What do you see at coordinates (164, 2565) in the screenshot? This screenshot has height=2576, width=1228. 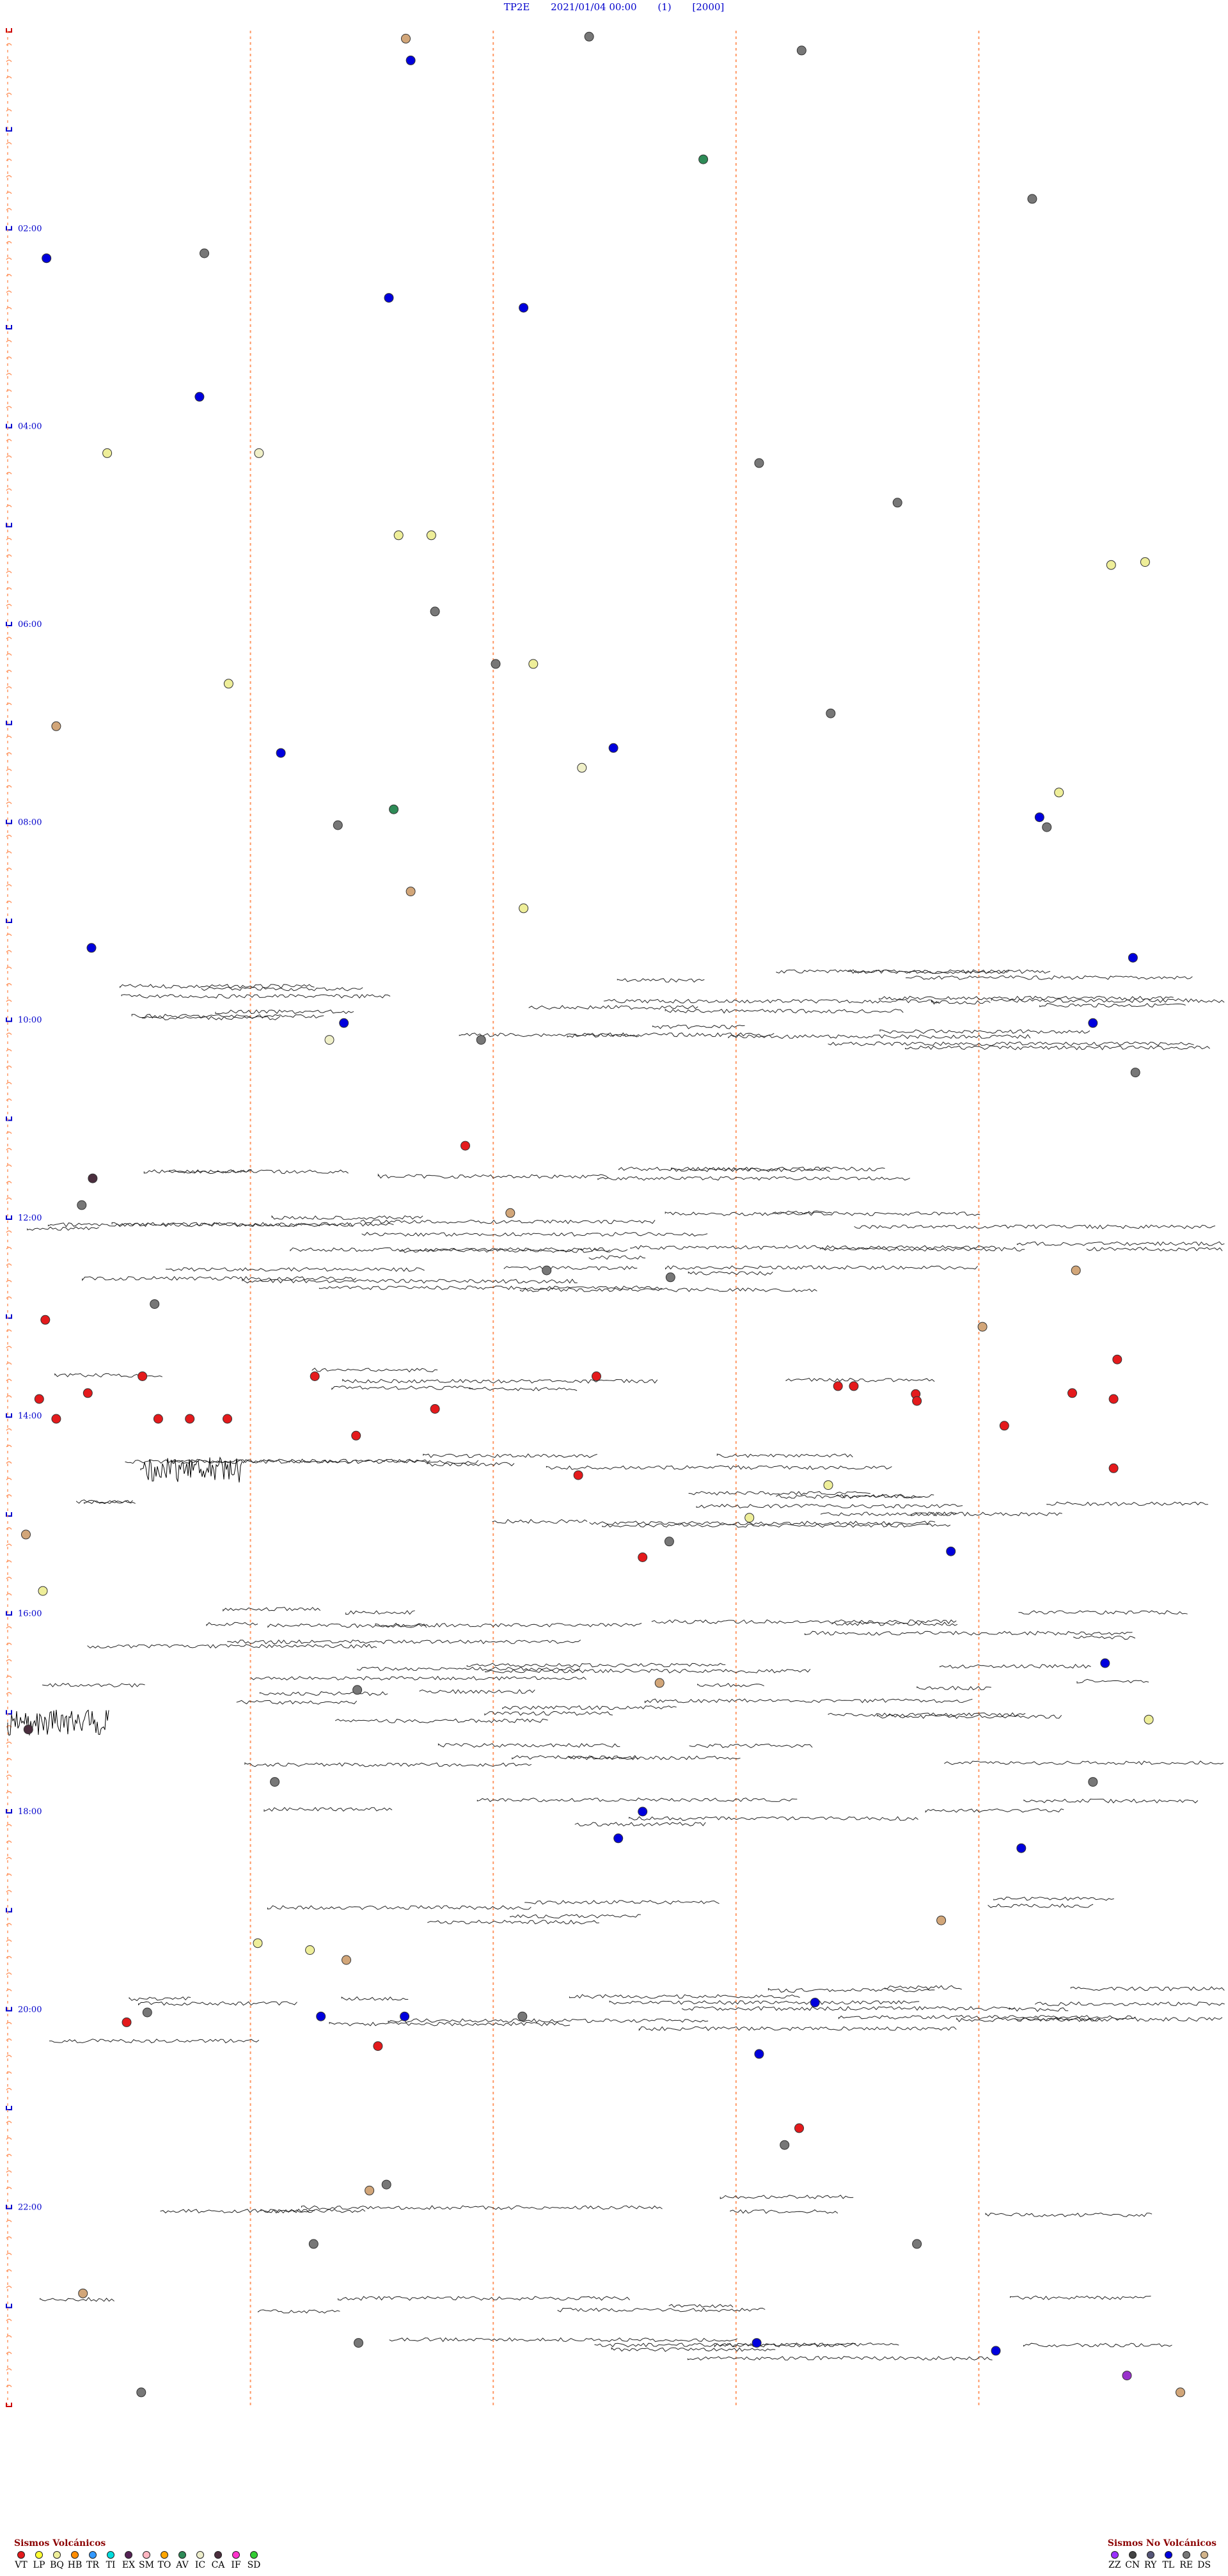 I see `legend-code: TO` at bounding box center [164, 2565].